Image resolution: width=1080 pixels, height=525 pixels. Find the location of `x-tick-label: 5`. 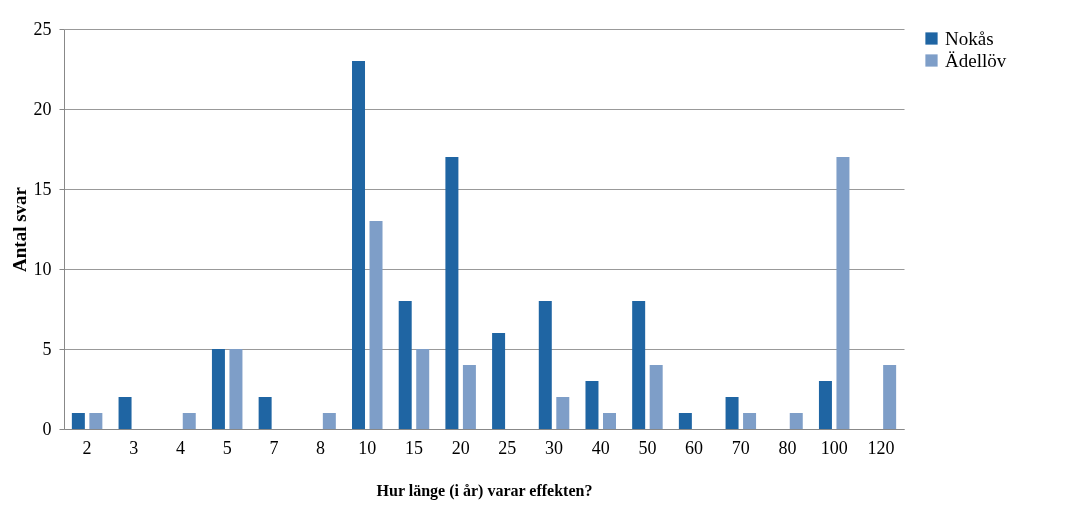

x-tick-label: 5 is located at coordinates (227, 447).